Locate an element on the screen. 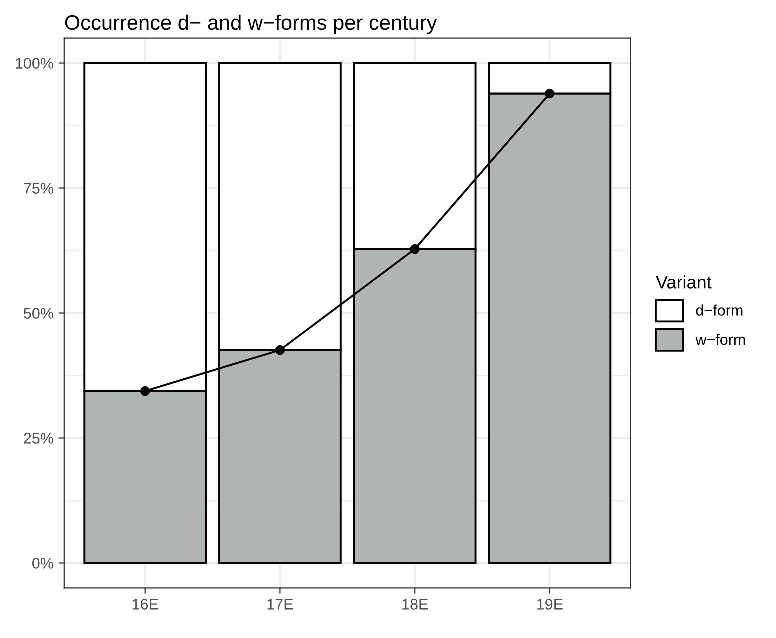  y-tick-label: 50% is located at coordinates (39, 313).